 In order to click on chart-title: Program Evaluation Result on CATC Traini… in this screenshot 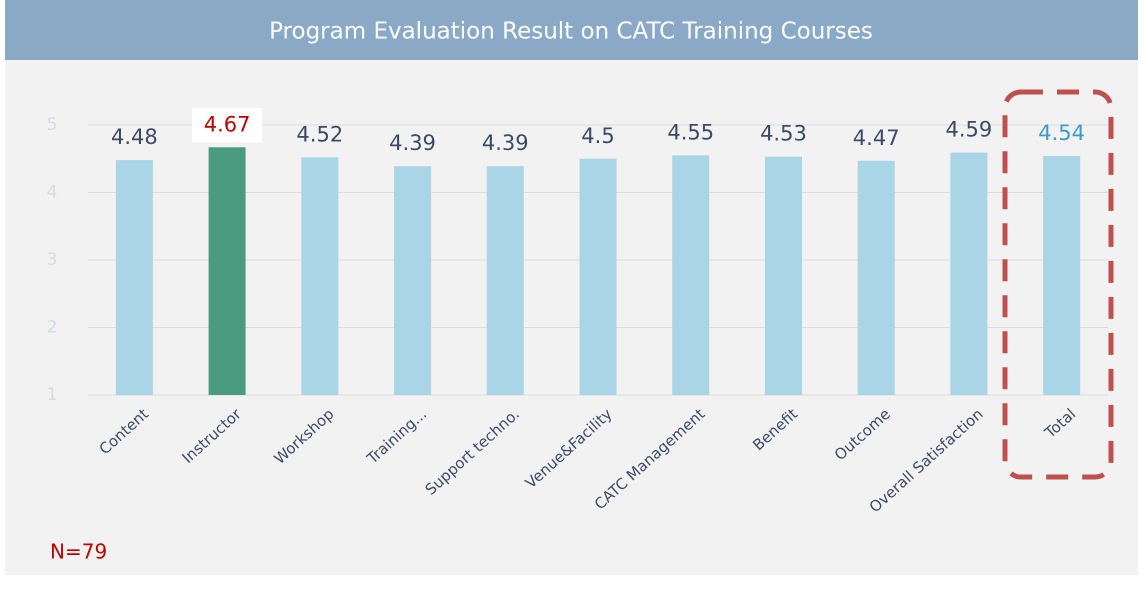, I will do `click(571, 32)`.